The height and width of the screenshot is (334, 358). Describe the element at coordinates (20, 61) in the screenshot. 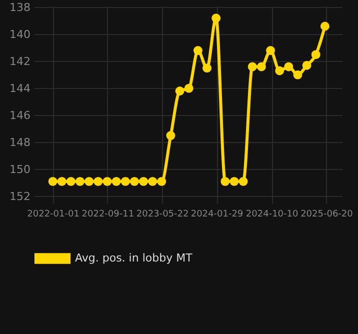

I see `y-tick-label: 142` at that location.